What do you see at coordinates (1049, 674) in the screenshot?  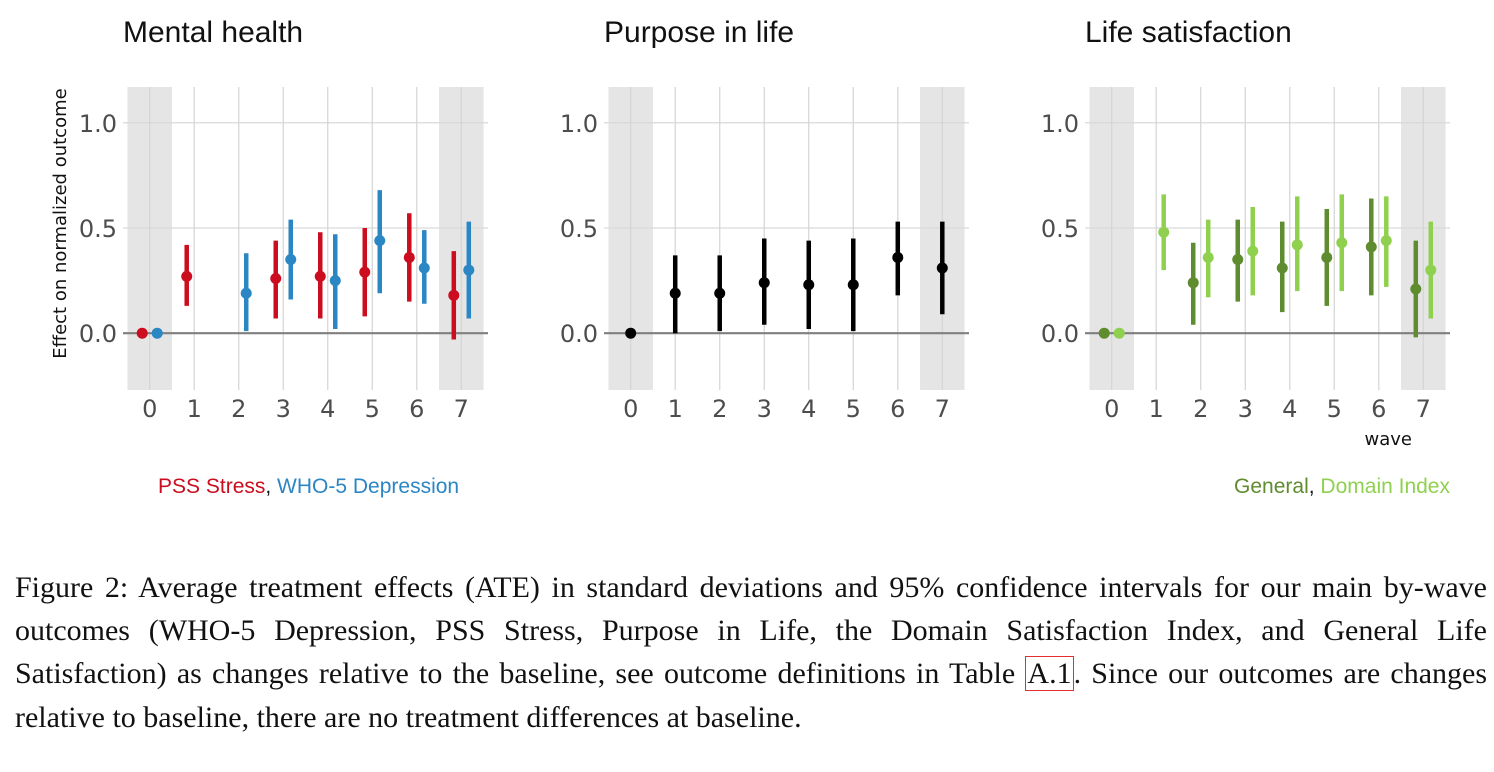 I see `table-reference-link: A.1` at bounding box center [1049, 674].